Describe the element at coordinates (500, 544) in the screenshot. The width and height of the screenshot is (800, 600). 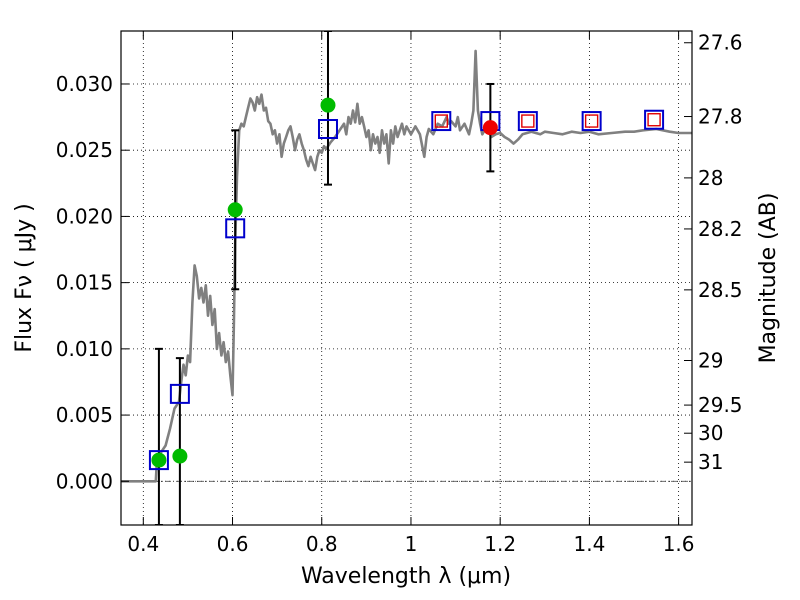
I see `x-tick-label: 1.2` at that location.